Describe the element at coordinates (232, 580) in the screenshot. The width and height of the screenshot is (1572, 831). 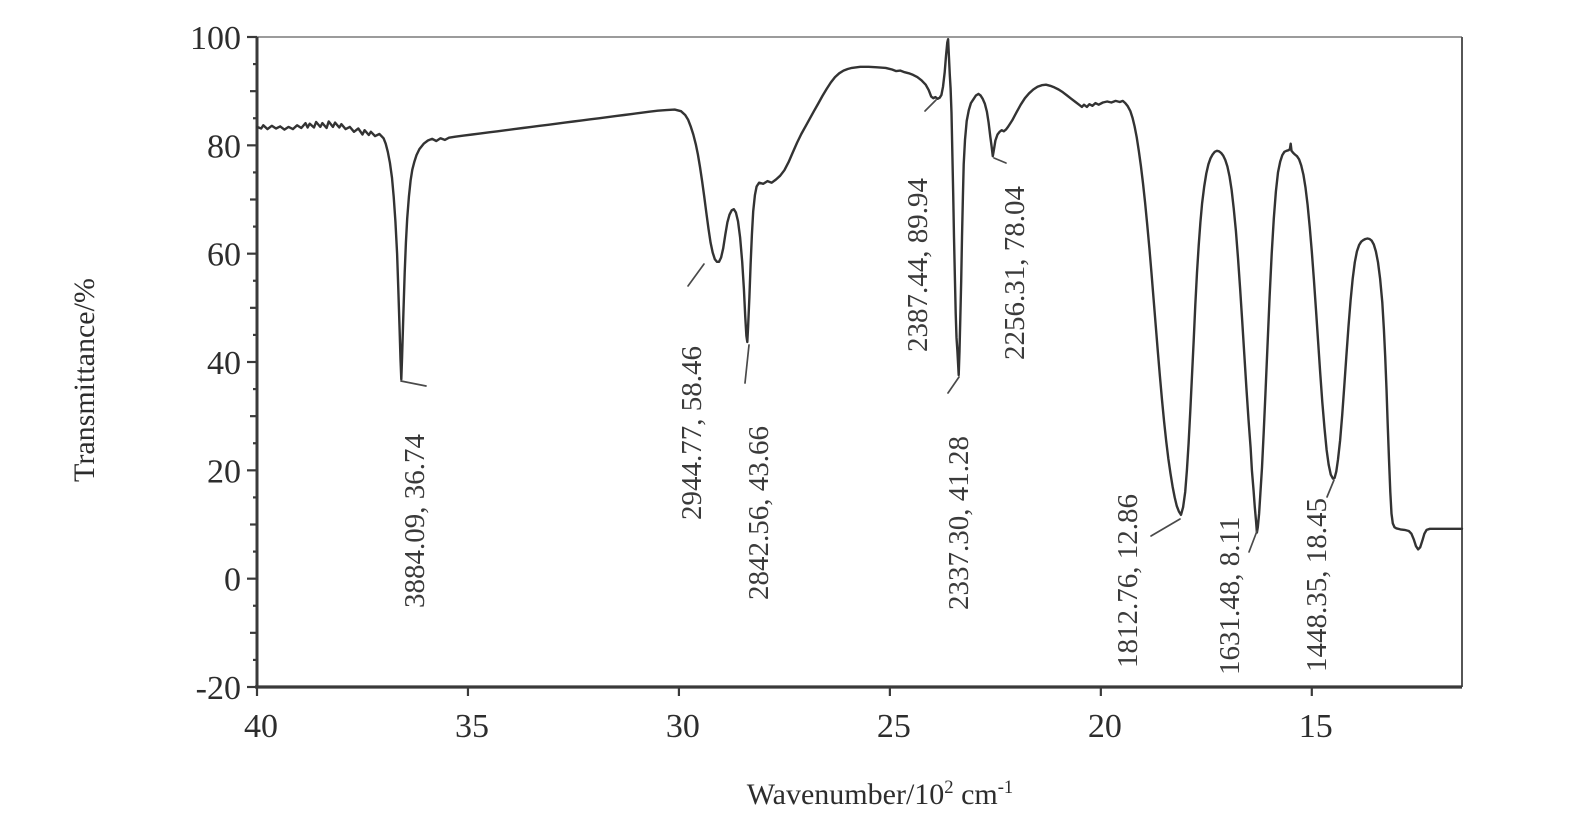
I see `y-tick-label: 0` at that location.